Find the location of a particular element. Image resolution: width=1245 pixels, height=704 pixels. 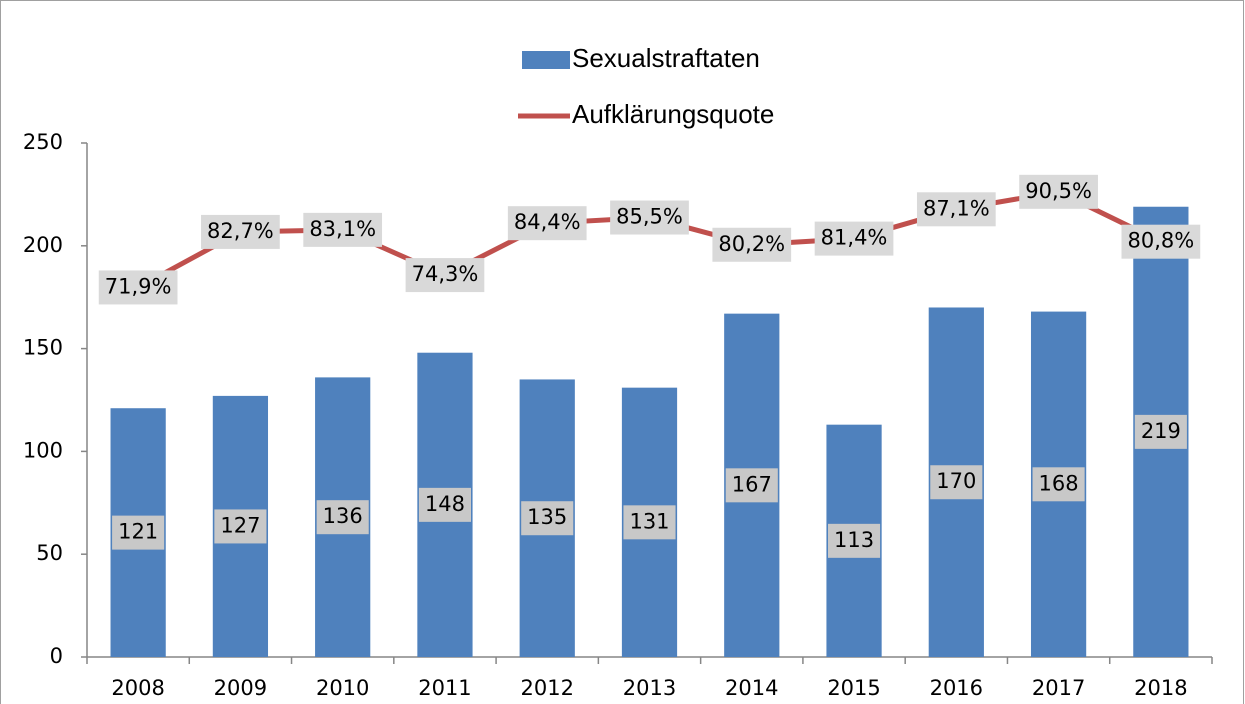

legend-swatch is located at coordinates (546, 60).